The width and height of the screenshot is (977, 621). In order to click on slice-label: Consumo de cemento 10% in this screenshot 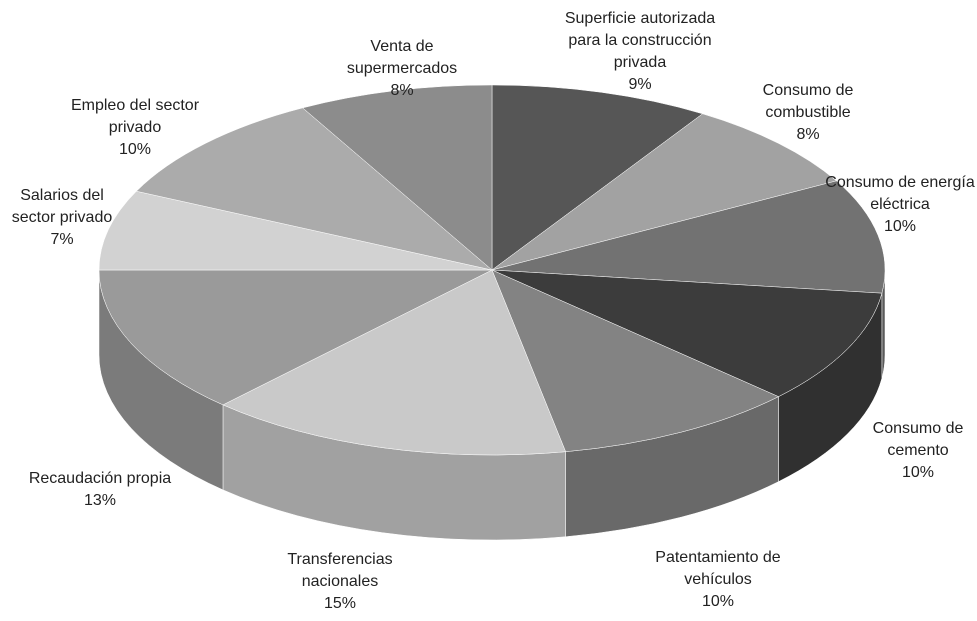, I will do `click(915, 451)`.